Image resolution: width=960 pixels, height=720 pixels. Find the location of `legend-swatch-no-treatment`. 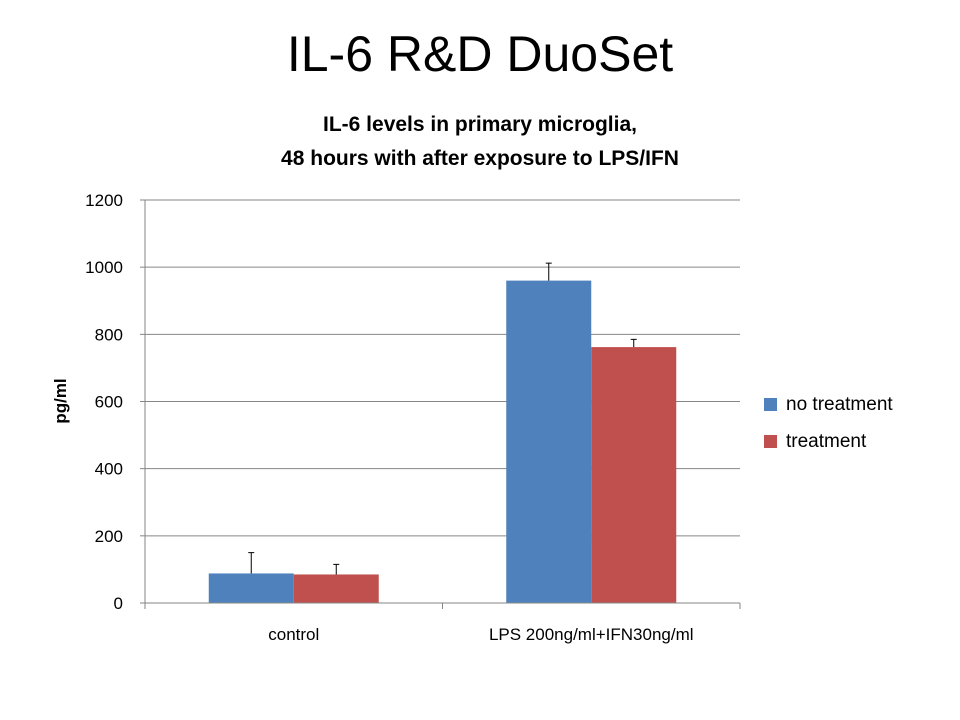

legend-swatch-no-treatment is located at coordinates (770, 404).